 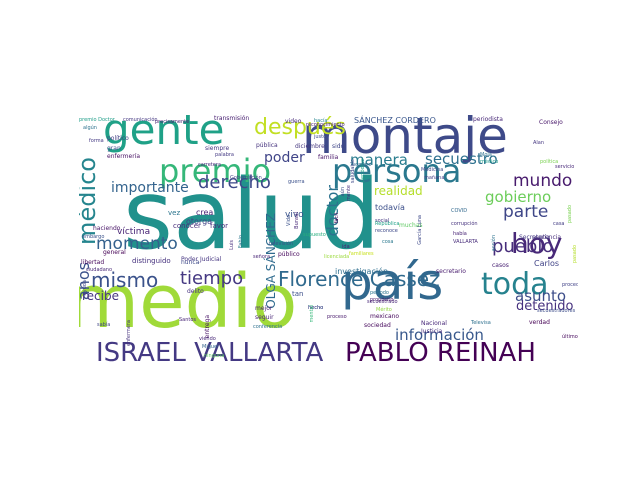 What do you see at coordinates (489, 162) in the screenshot?
I see `cloud-word: médico` at bounding box center [489, 162].